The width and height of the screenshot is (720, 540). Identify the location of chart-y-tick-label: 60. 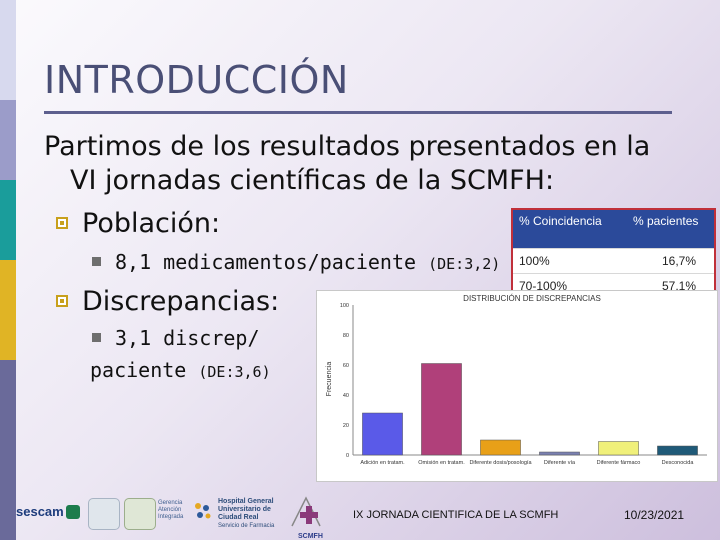
(346, 366).